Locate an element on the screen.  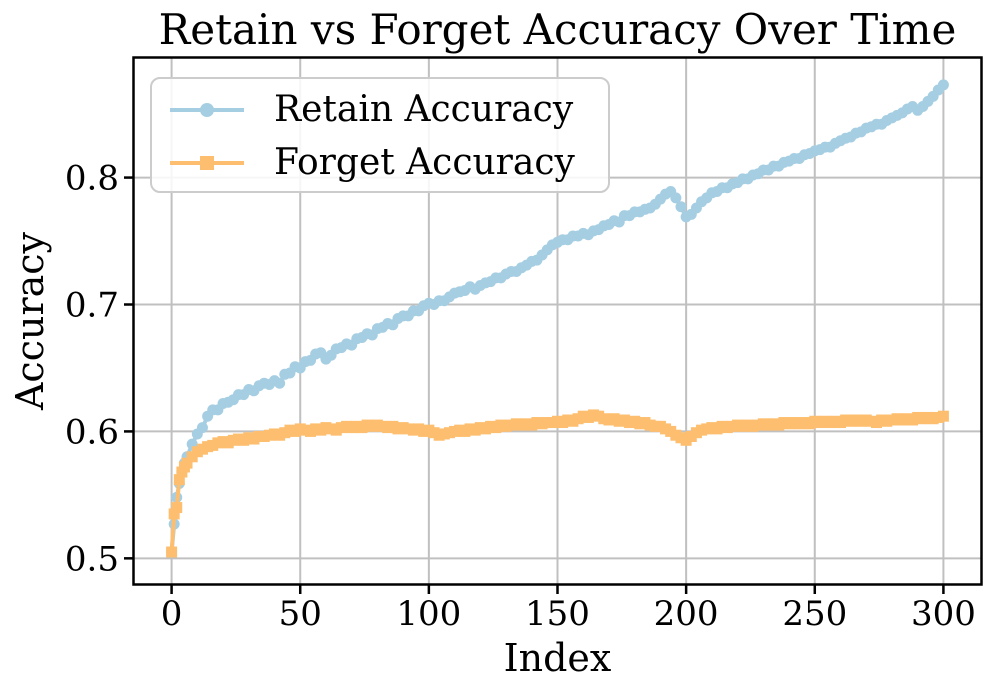
x-tick-label: 250 is located at coordinates (814, 614).